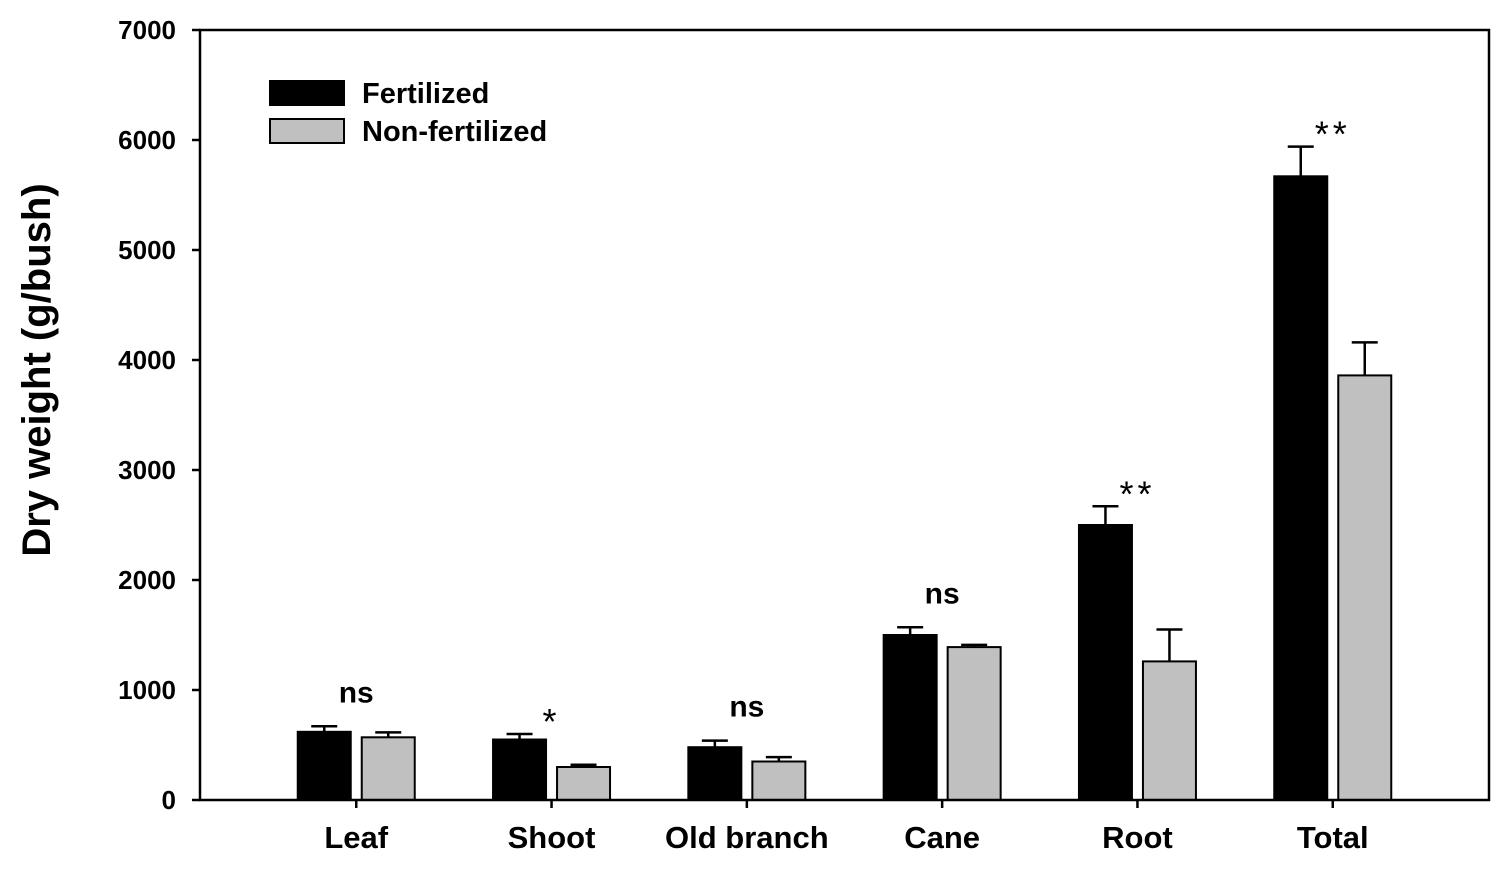  Describe the element at coordinates (159, 415) in the screenshot. I see `y-axis-ticks: 0 1000 2000 3000 4000 5000 6000 7000` at that location.